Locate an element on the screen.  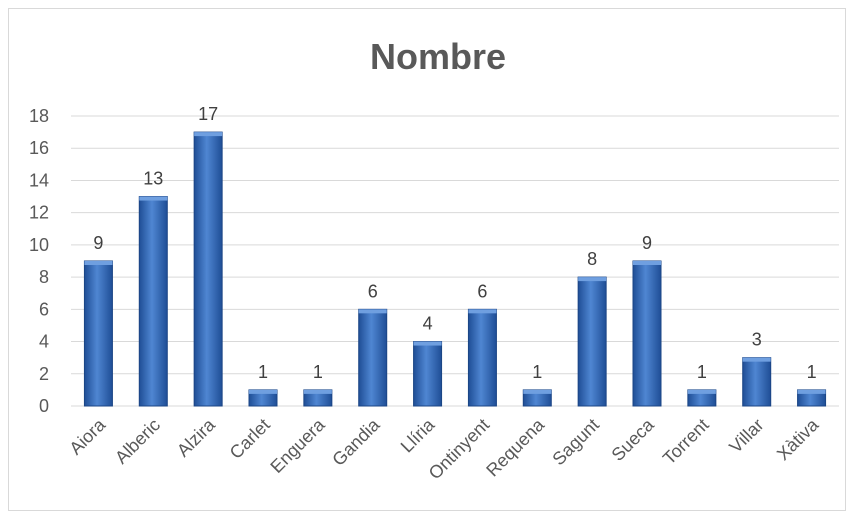
x-tick-label: Carlet is located at coordinates (250, 439).